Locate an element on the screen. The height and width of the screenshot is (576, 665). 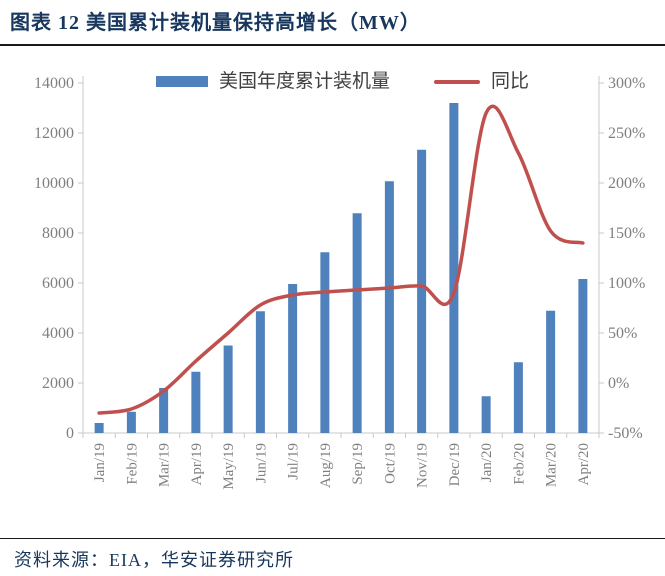
left-axis-tick-label: 12000 is located at coordinates (54, 133).